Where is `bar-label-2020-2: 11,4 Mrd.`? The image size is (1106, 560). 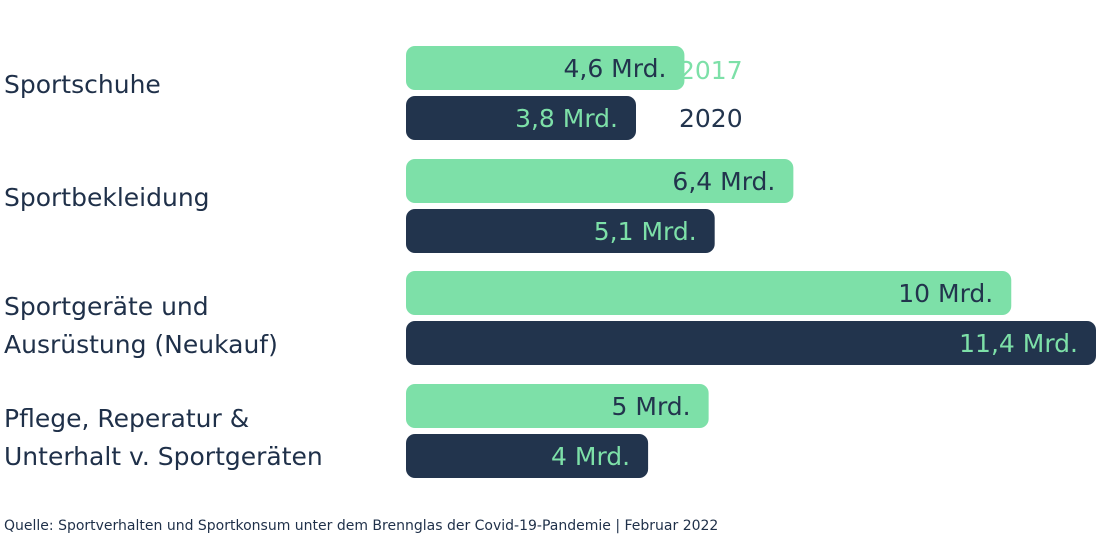
bar-label-2020-2: 11,4 Mrd. is located at coordinates (1018, 343).